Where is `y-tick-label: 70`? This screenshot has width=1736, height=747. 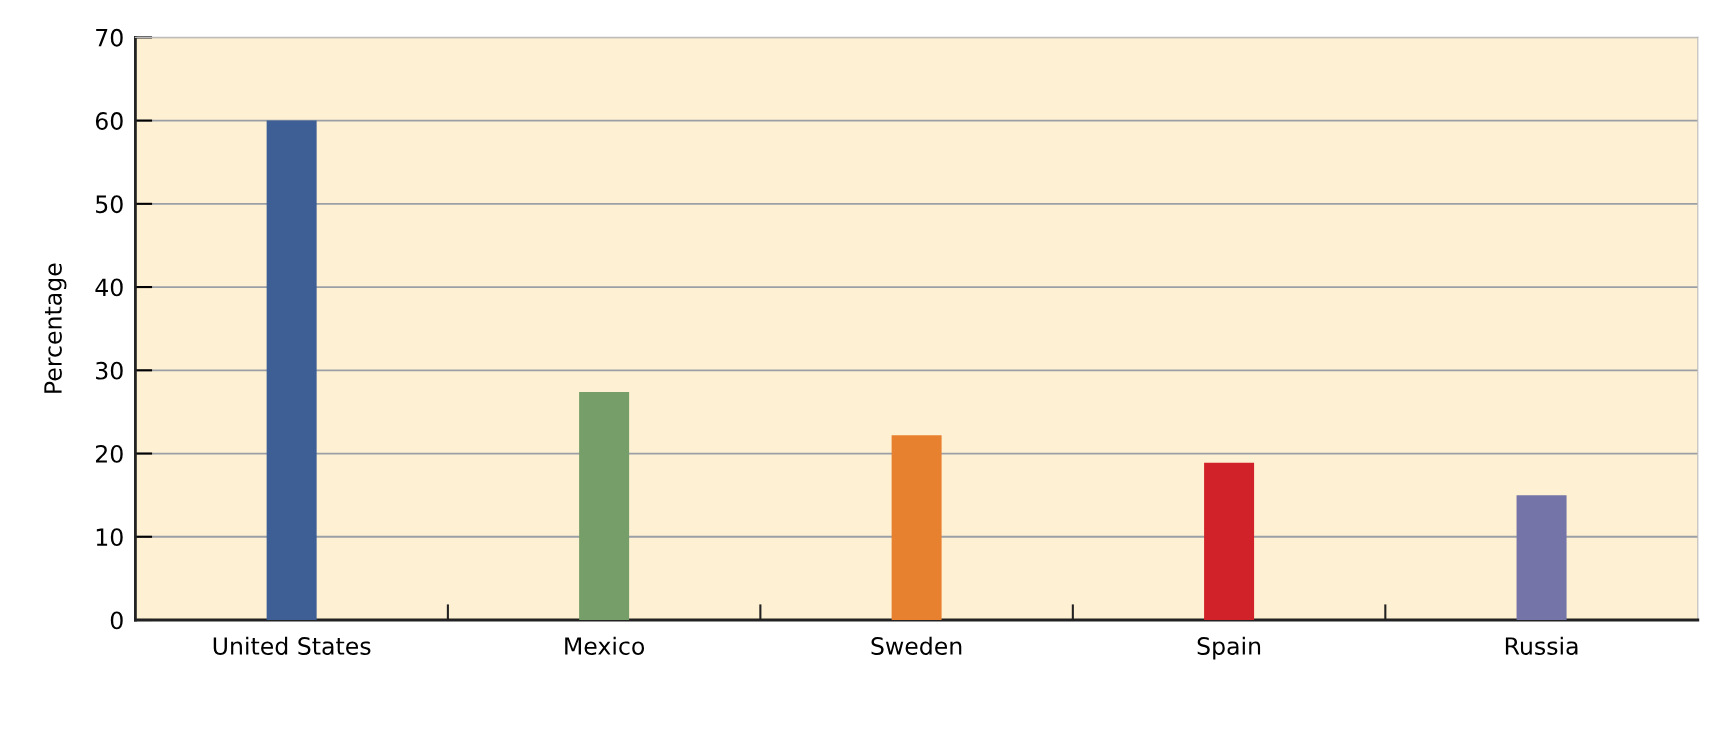
y-tick-label: 70 is located at coordinates (109, 37).